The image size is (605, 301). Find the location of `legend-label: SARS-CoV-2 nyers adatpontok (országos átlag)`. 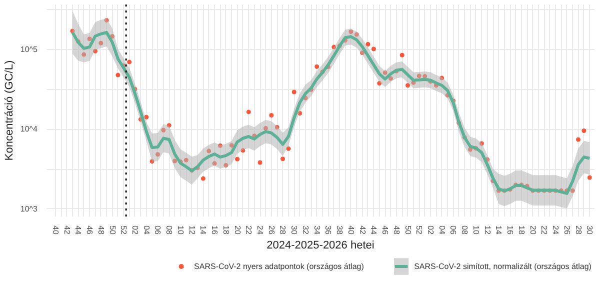

legend-label: SARS-CoV-2 nyers adatpontok (országos átlag) is located at coordinates (279, 266).